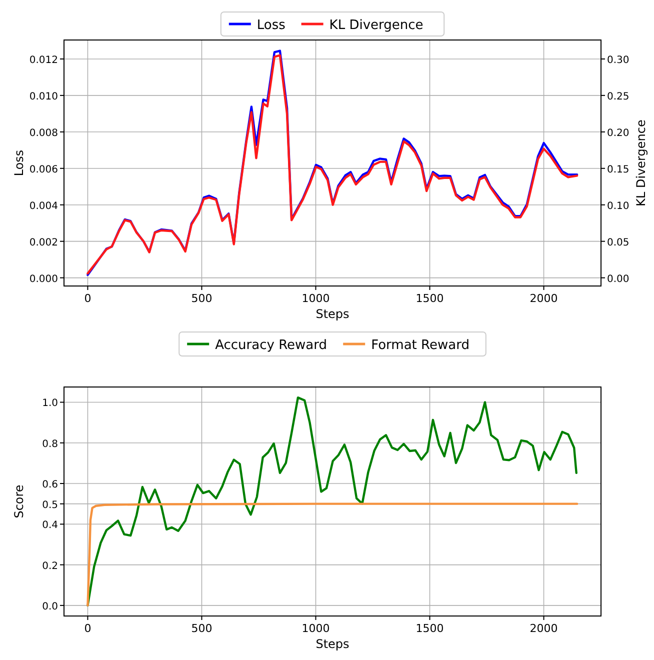 This screenshot has width=654, height=660. What do you see at coordinates (50, 444) in the screenshot?
I see `y-tick-label: 0.8` at bounding box center [50, 444].